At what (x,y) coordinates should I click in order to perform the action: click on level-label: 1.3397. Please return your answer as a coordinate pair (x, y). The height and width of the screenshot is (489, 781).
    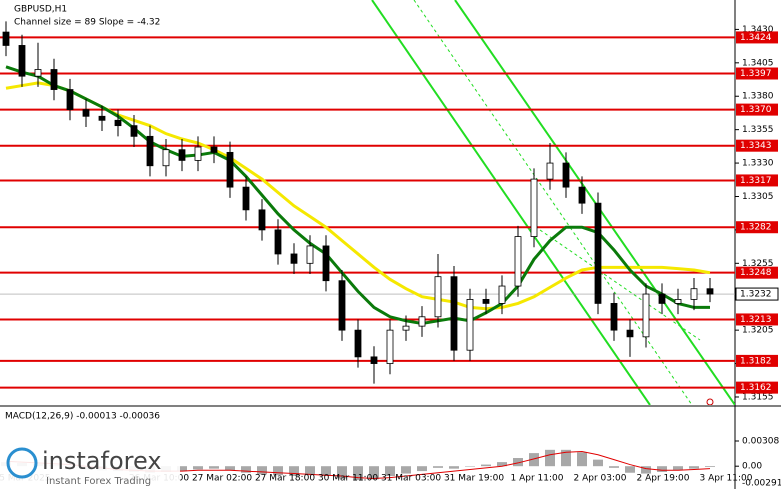
    Looking at the image, I should click on (756, 74).